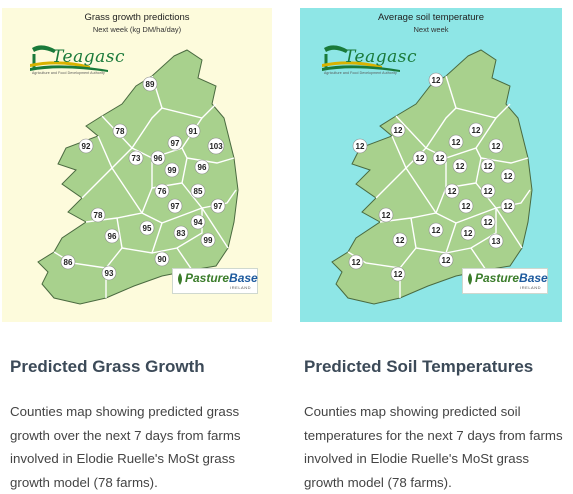  I want to click on value-label-22: 93, so click(109, 273).